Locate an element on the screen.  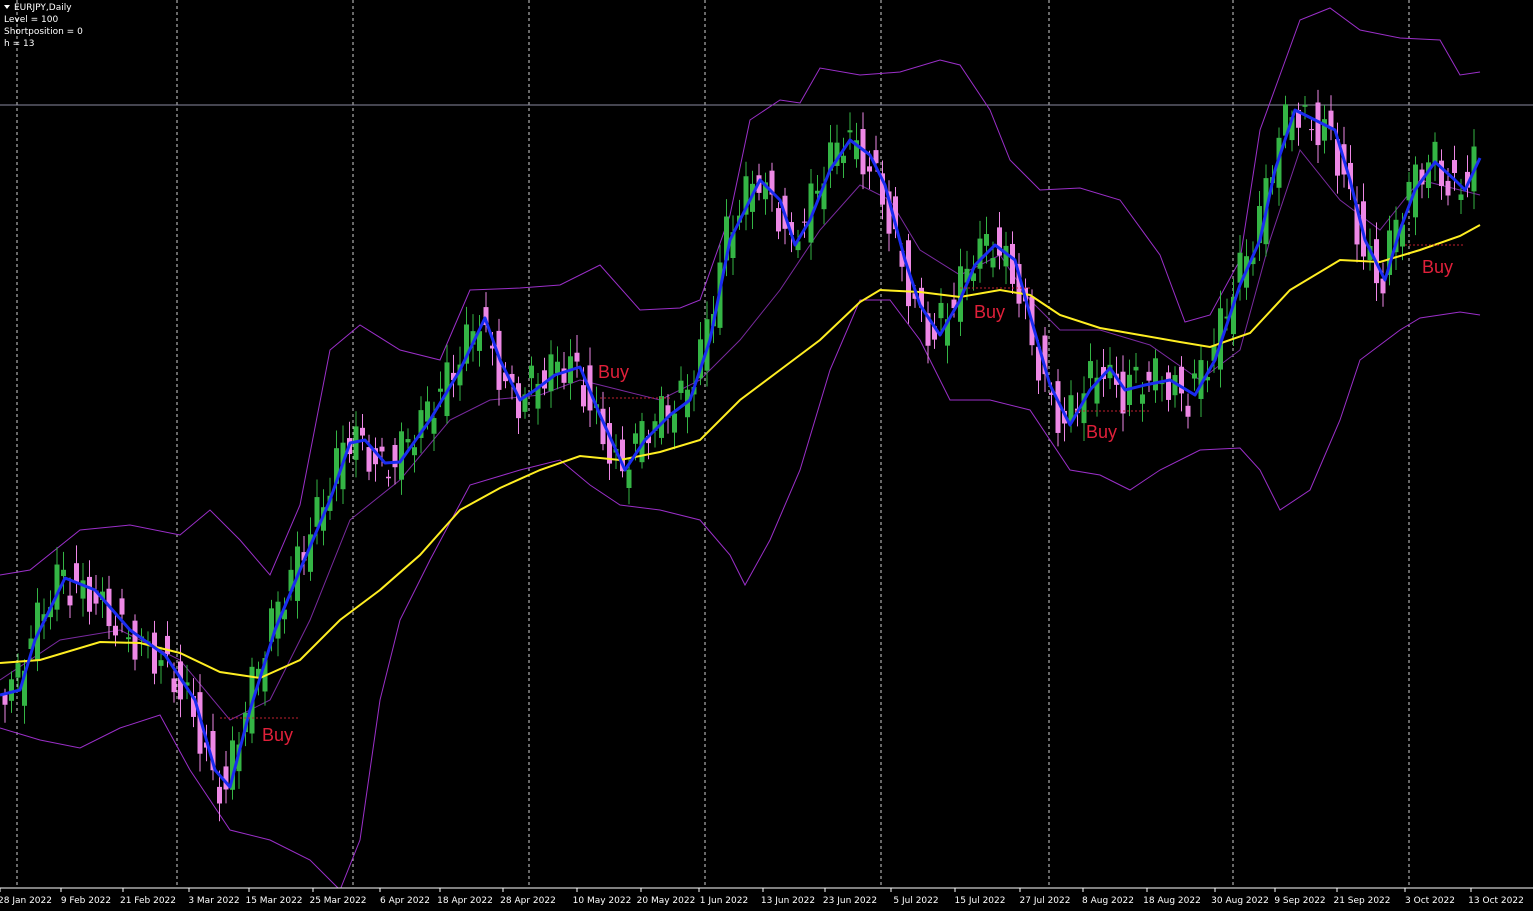
time-label: 20 May 2022 is located at coordinates (666, 901).